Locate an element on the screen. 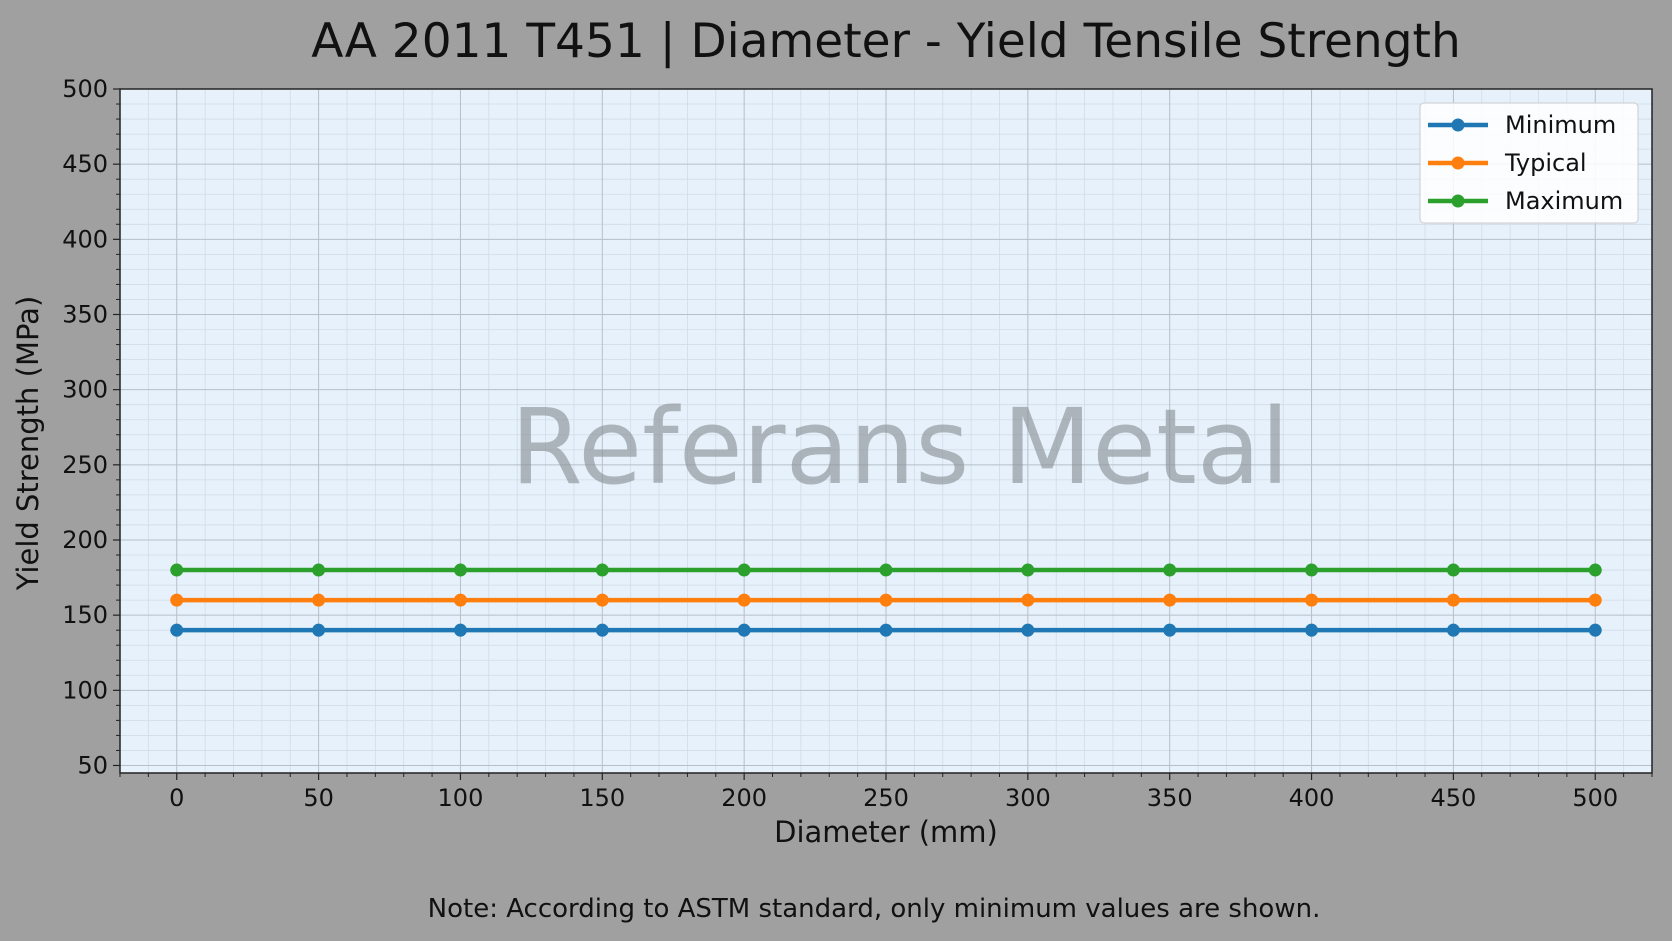 This screenshot has height=941, width=1672. y-tick-label: 100 is located at coordinates (85, 690).